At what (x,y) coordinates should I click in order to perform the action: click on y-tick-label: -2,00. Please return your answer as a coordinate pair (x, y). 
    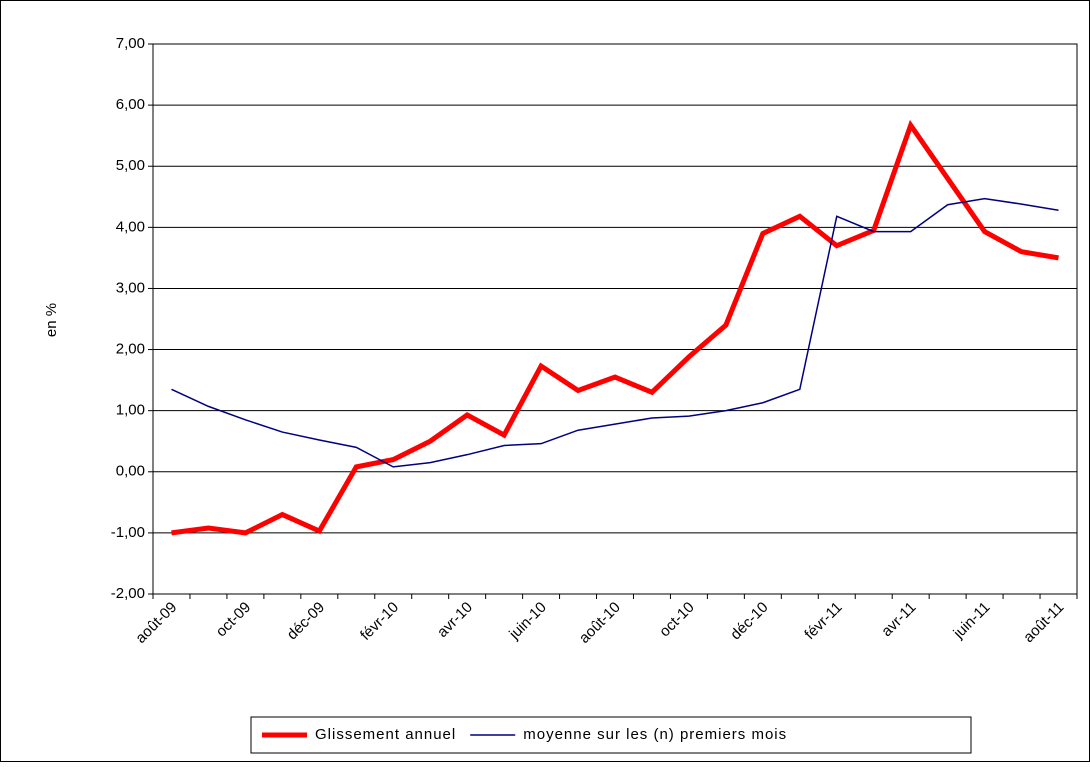
    Looking at the image, I should click on (128, 593).